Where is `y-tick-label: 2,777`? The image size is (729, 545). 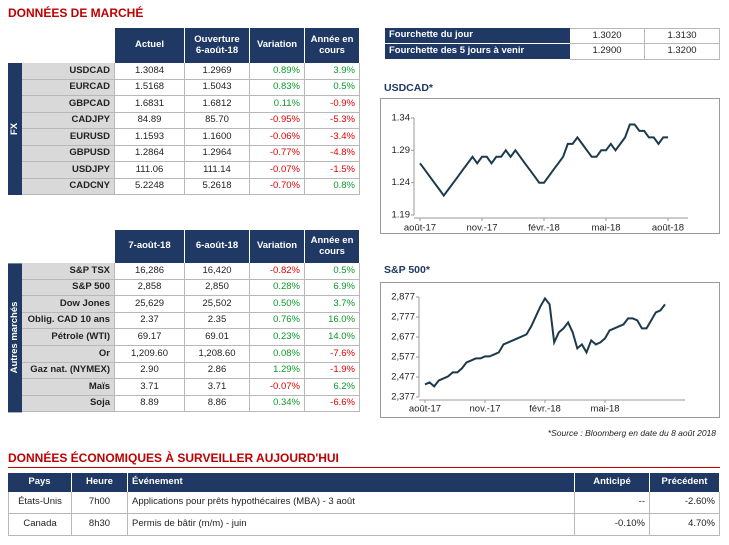
y-tick-label: 2,777 is located at coordinates (403, 317).